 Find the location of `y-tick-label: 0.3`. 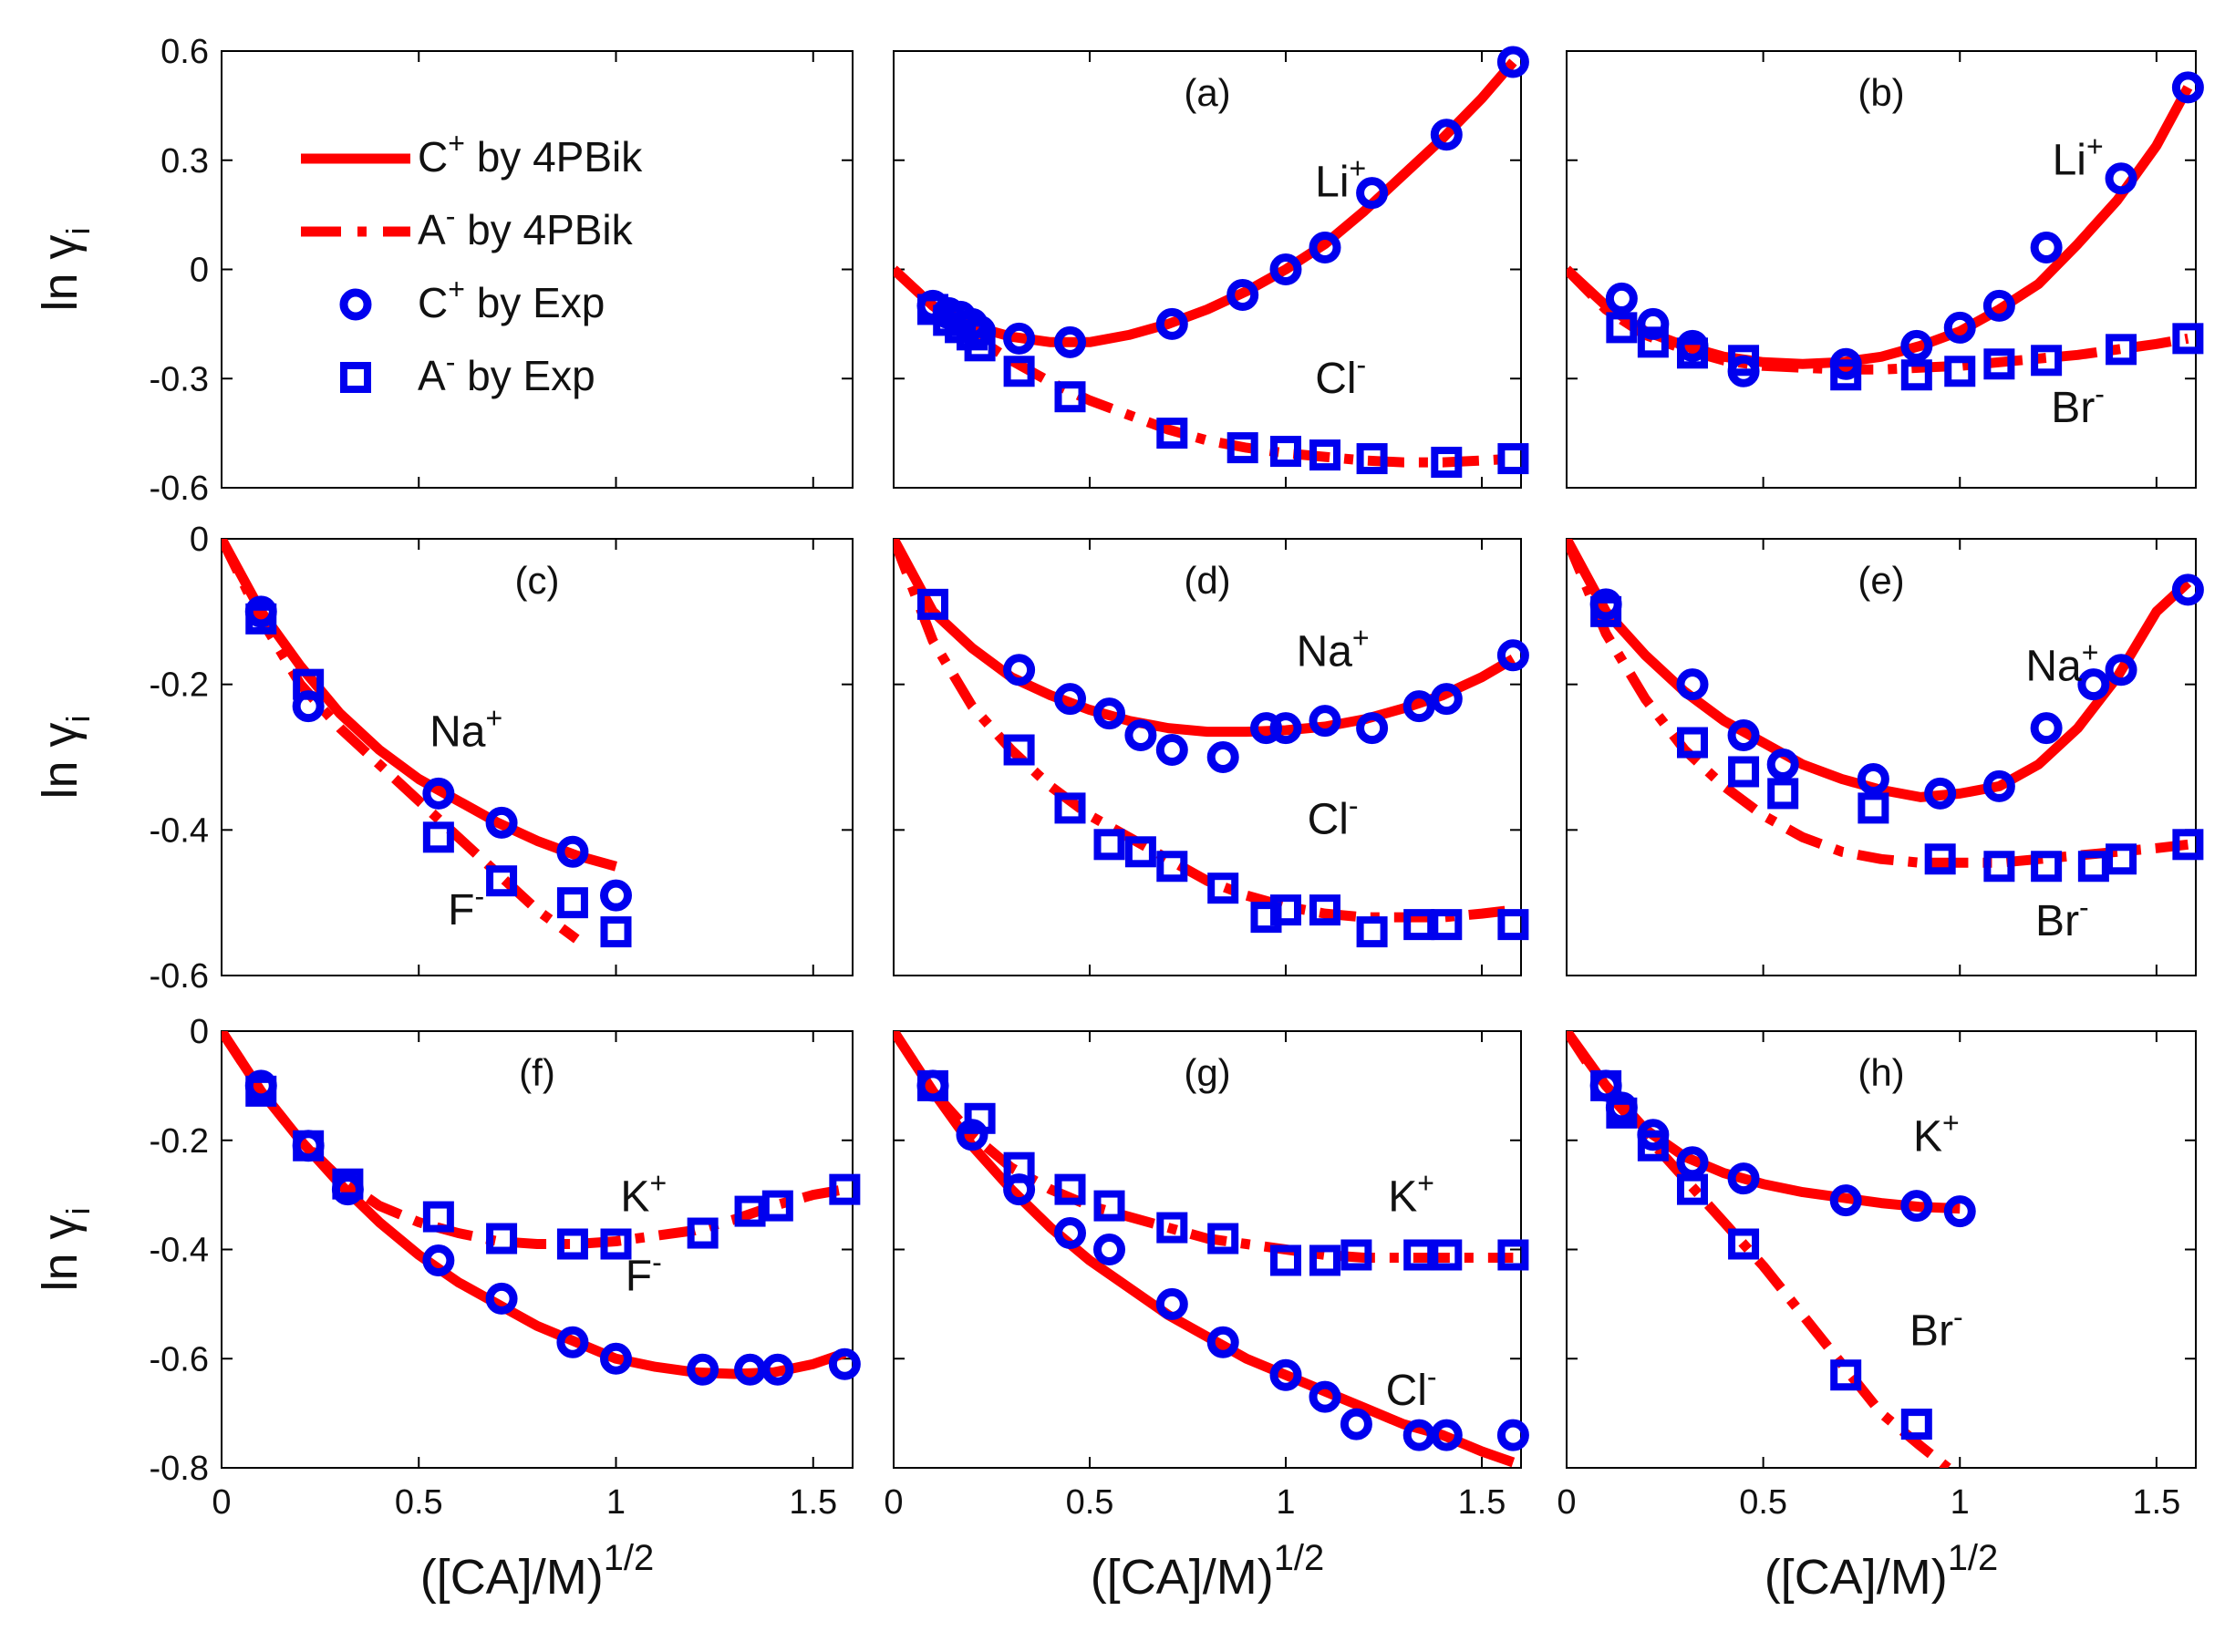

y-tick-label: 0.3 is located at coordinates (184, 161).